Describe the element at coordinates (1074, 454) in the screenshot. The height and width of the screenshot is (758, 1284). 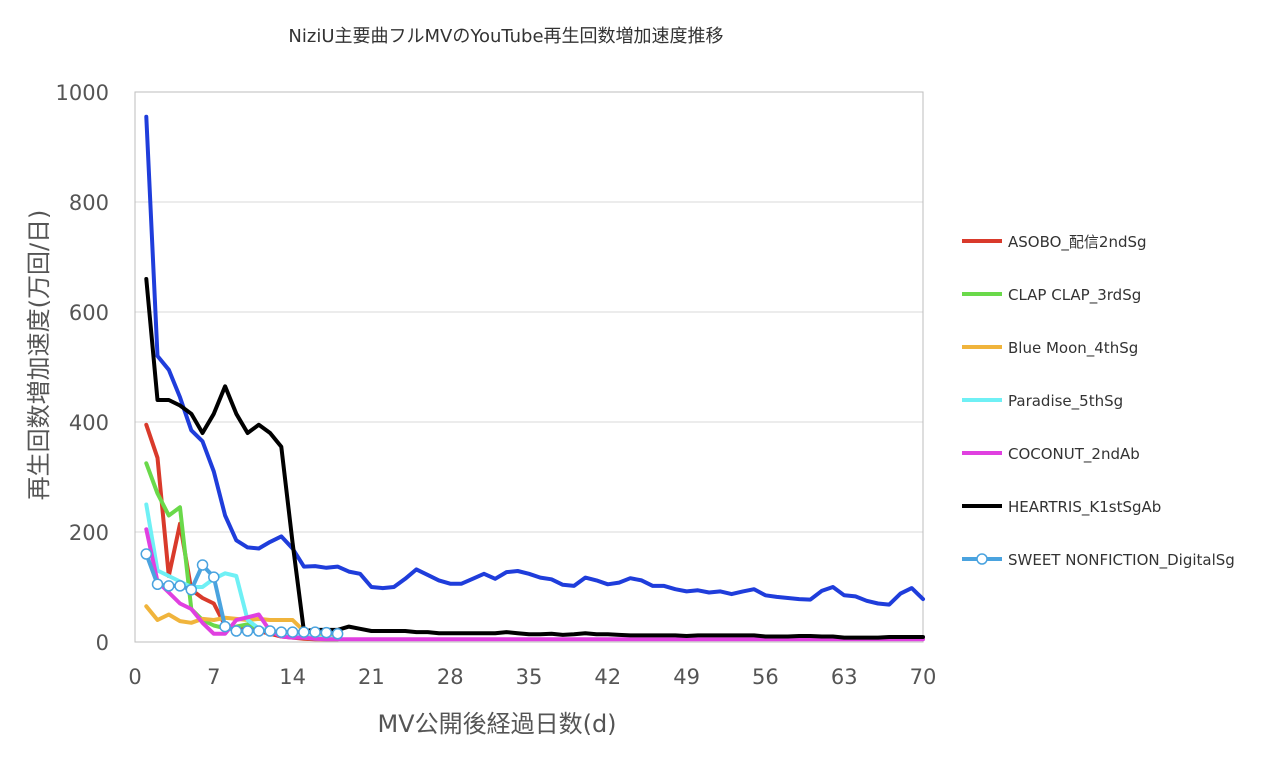
I see `legend-label: COCONUT_2ndAb` at that location.